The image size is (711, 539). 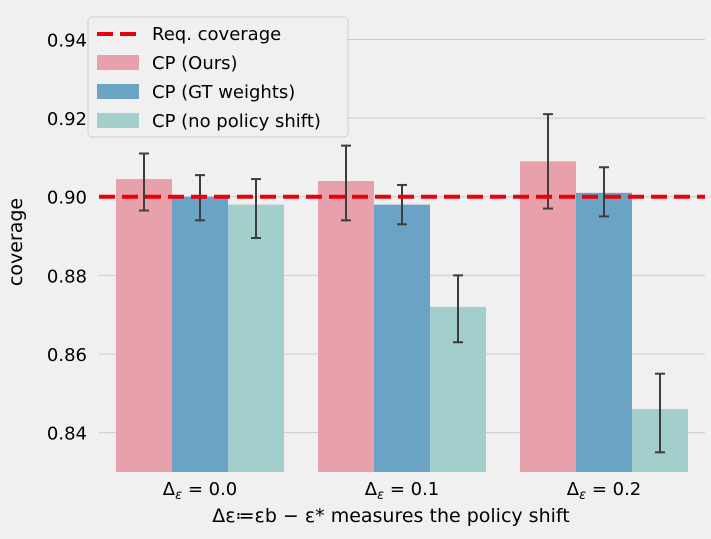 What do you see at coordinates (67, 119) in the screenshot?
I see `y-tick-label: 0.92` at bounding box center [67, 119].